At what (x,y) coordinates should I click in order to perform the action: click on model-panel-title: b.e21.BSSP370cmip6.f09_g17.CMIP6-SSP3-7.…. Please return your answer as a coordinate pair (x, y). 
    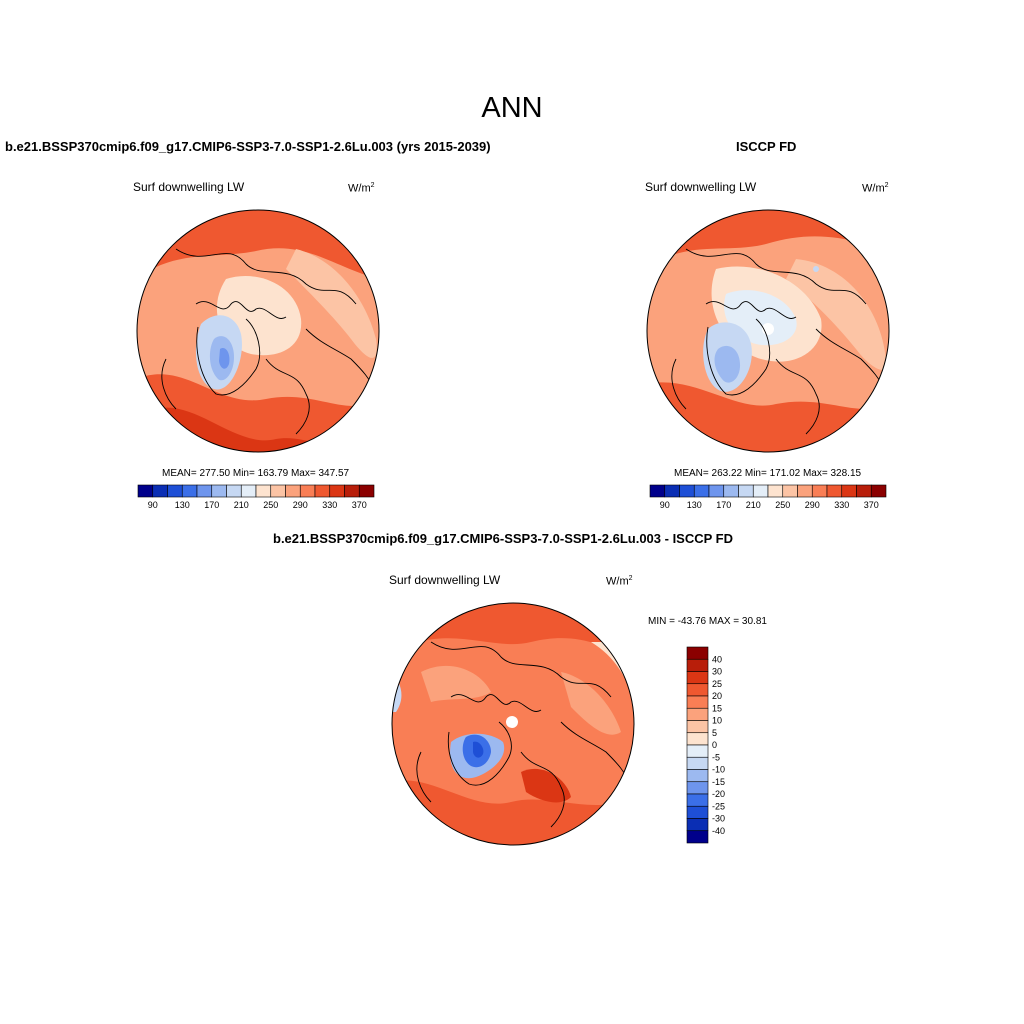
    Looking at the image, I should click on (248, 146).